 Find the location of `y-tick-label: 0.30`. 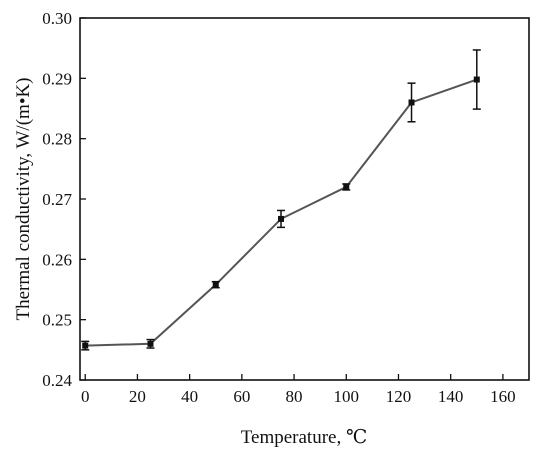

y-tick-label: 0.30 is located at coordinates (57, 18).